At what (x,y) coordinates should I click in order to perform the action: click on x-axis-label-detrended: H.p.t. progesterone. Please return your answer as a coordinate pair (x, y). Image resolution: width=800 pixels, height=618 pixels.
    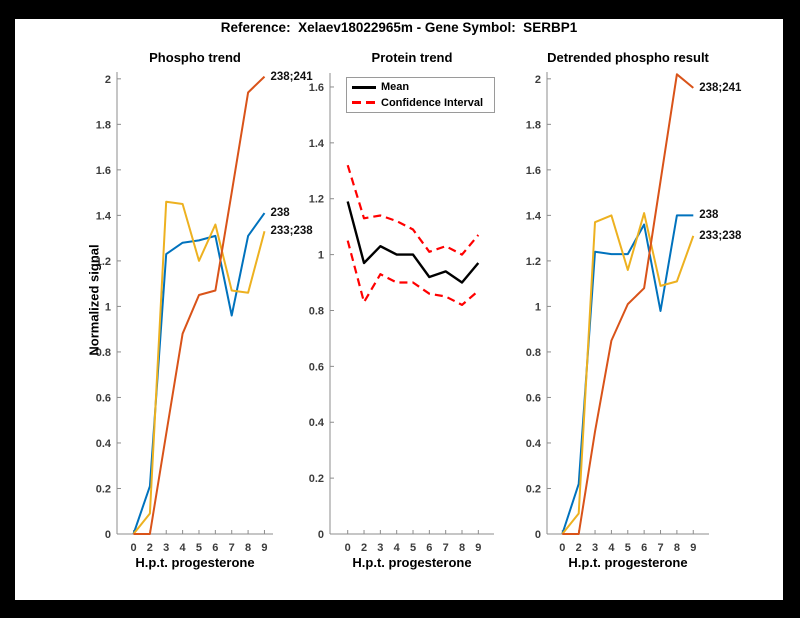
    Looking at the image, I should click on (628, 562).